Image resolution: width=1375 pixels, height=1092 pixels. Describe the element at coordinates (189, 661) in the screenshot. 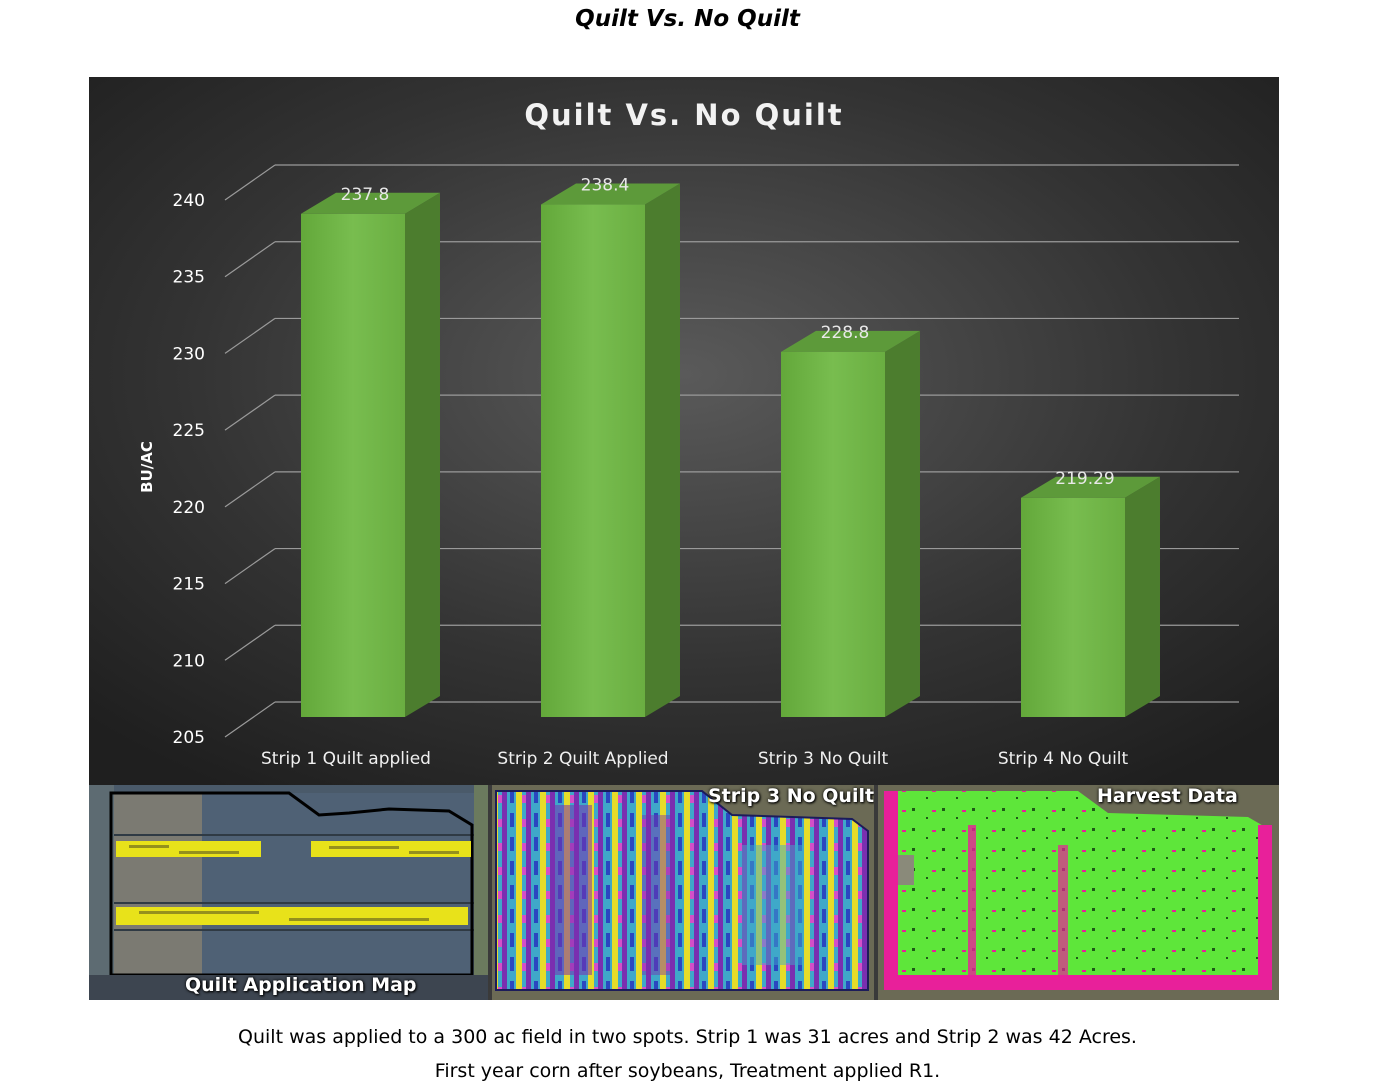

I see `y-tick-label: 210` at that location.